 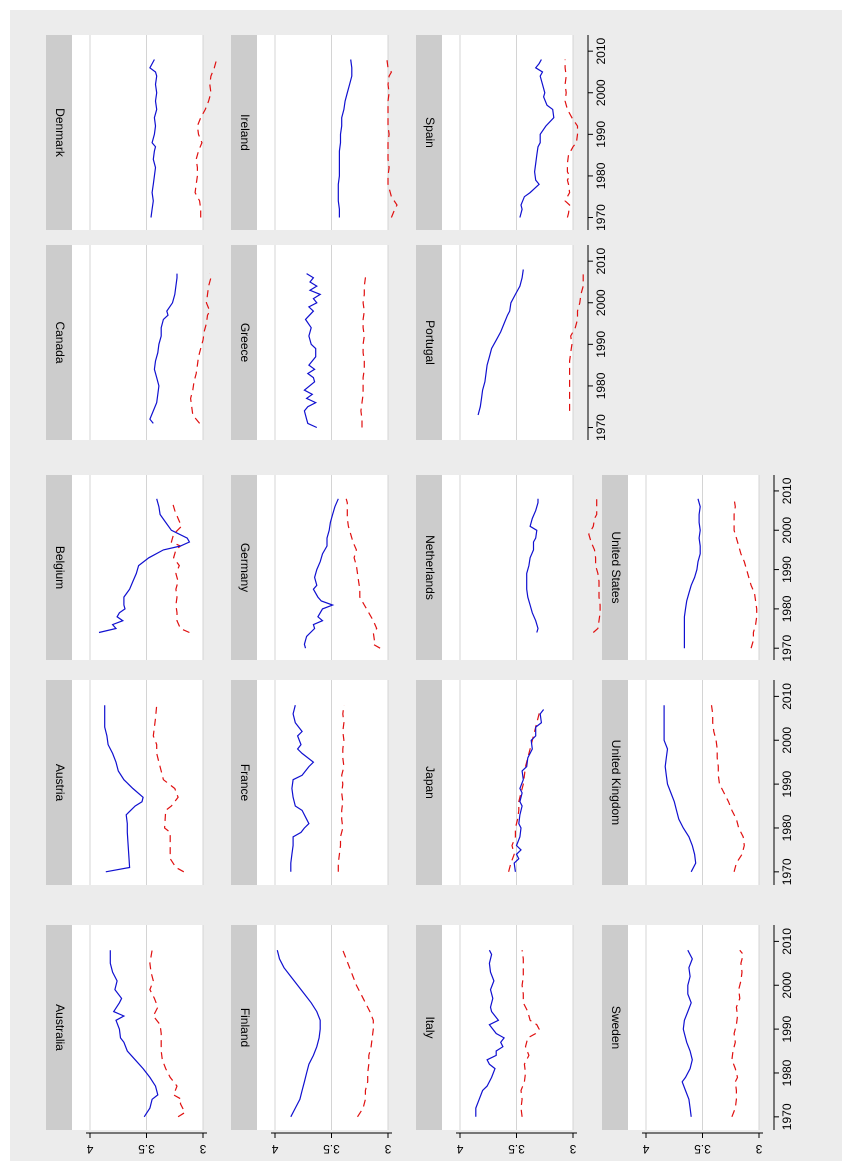 I want to click on panel-canada: Canada, so click(x=129, y=342).